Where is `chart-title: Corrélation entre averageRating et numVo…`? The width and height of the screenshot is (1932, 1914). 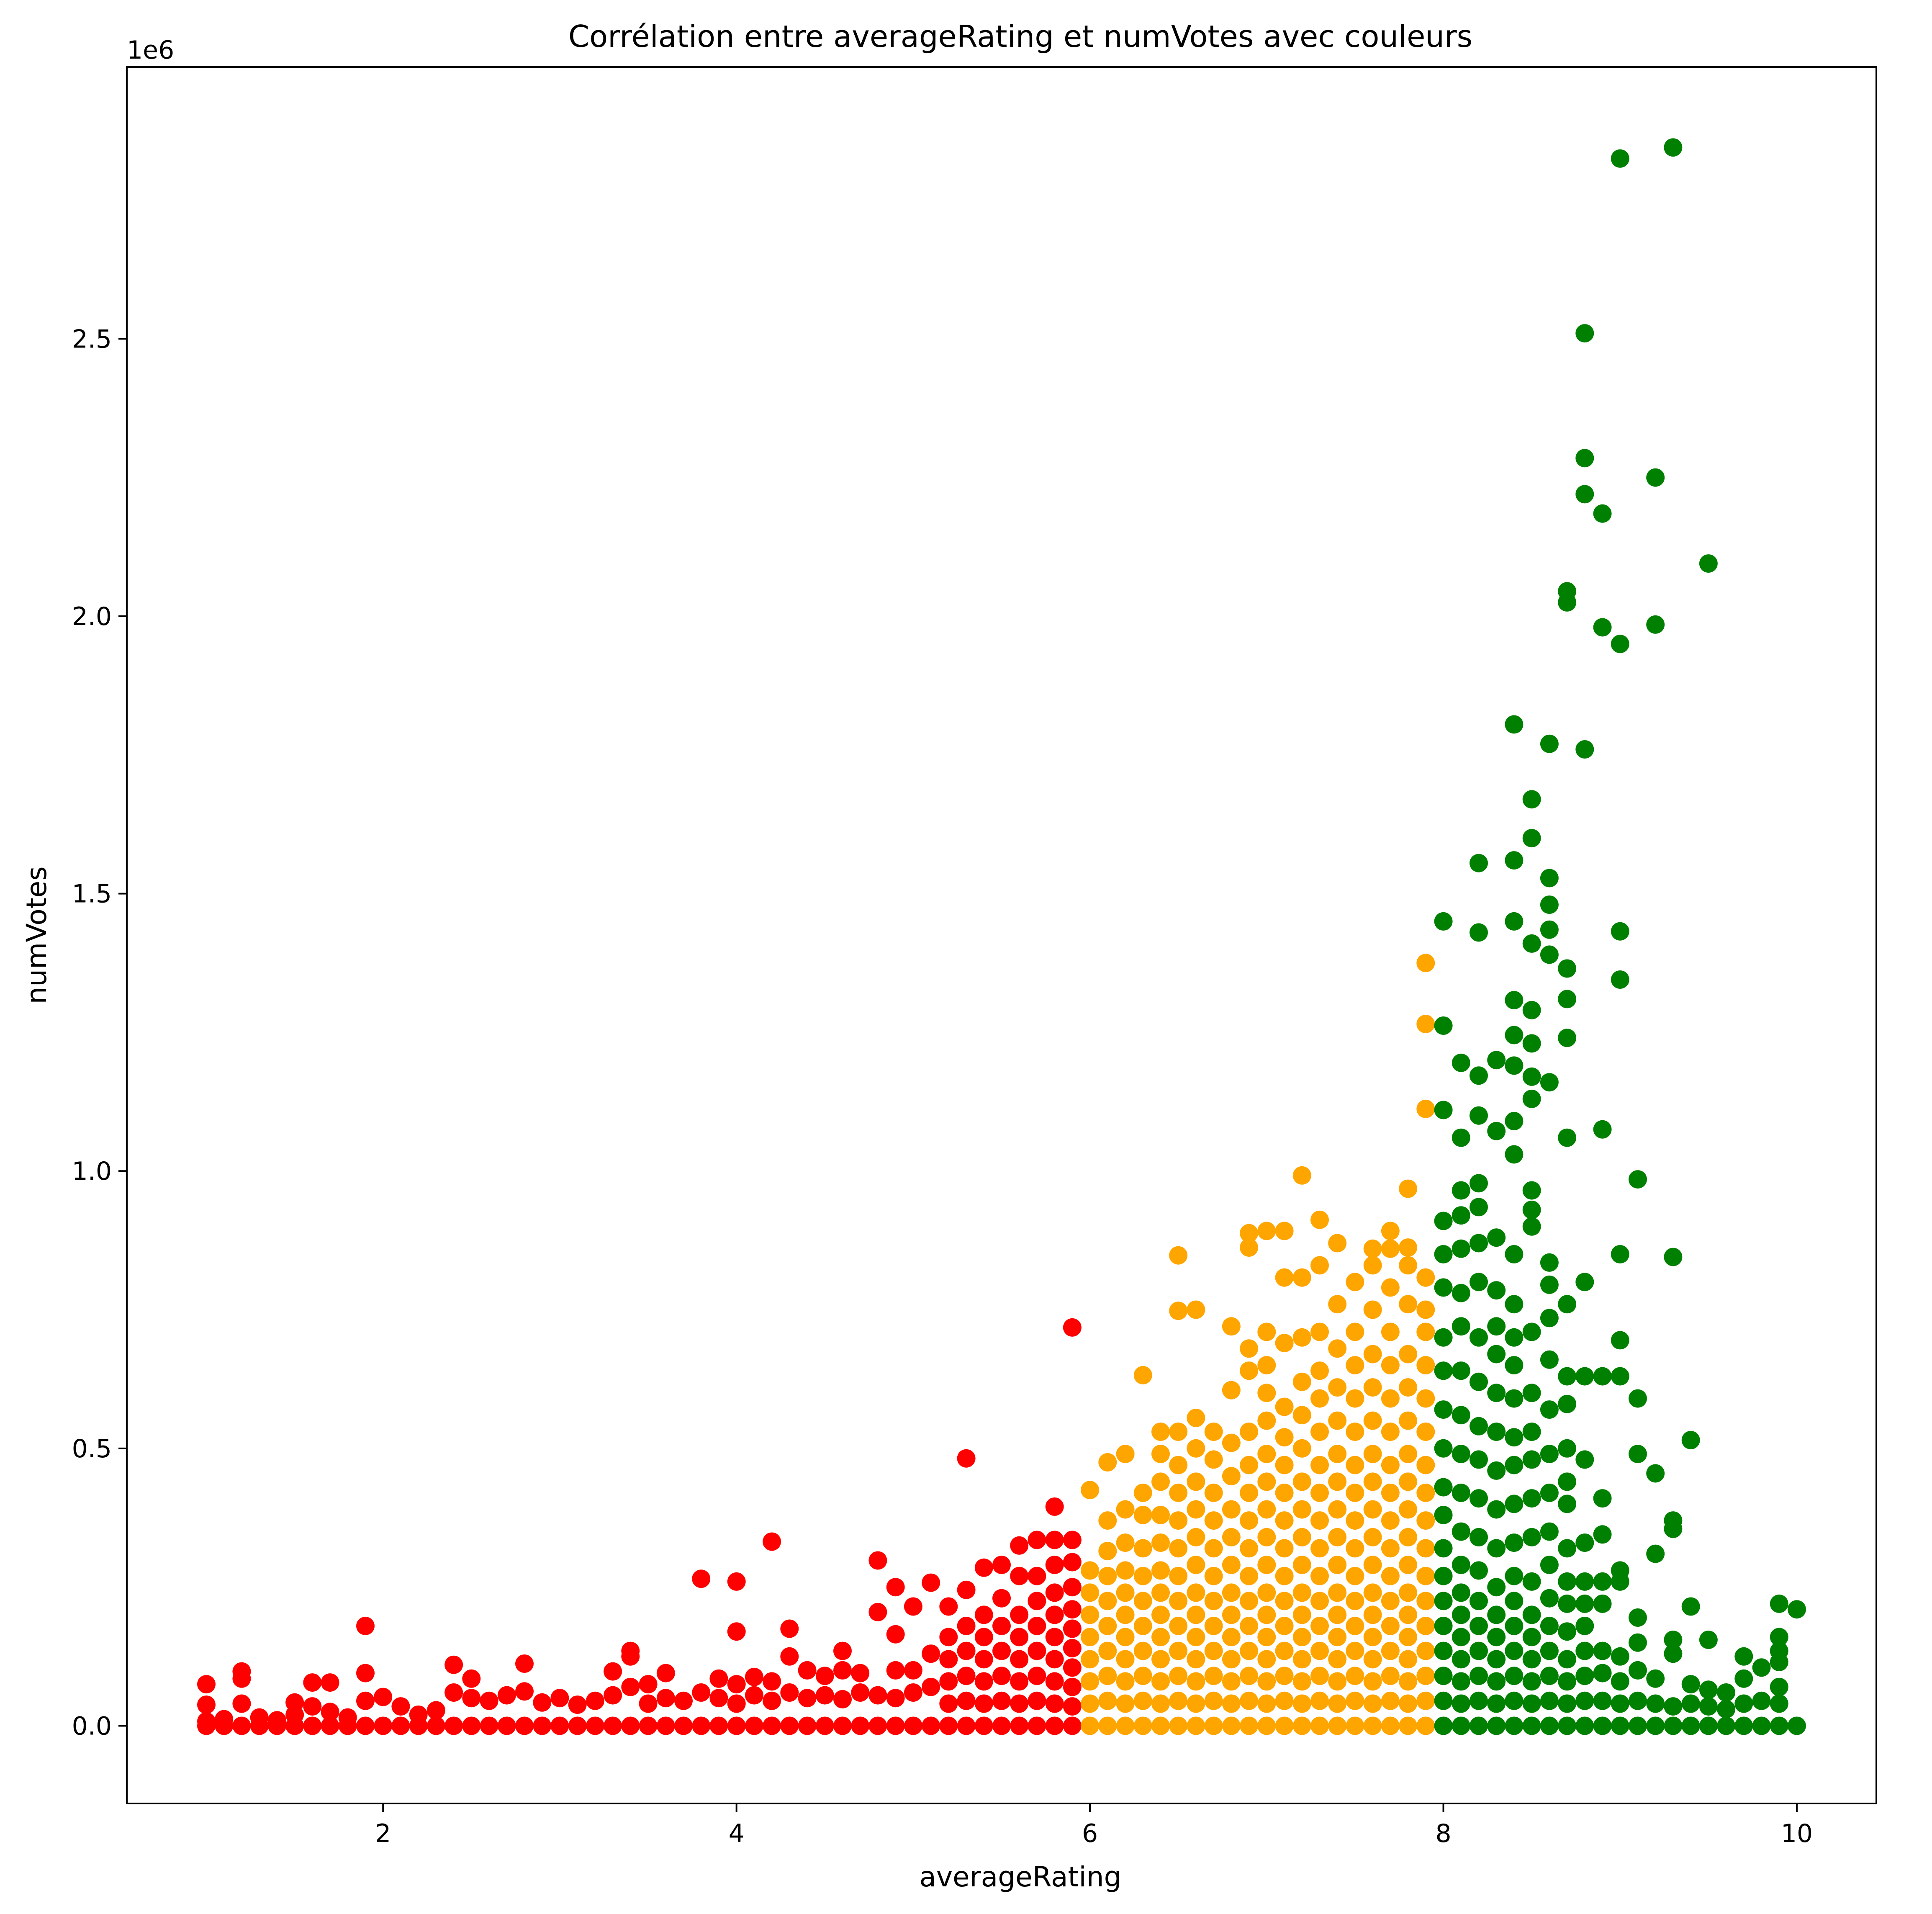 chart-title: Corrélation entre averageRating et numVo… is located at coordinates (1020, 36).